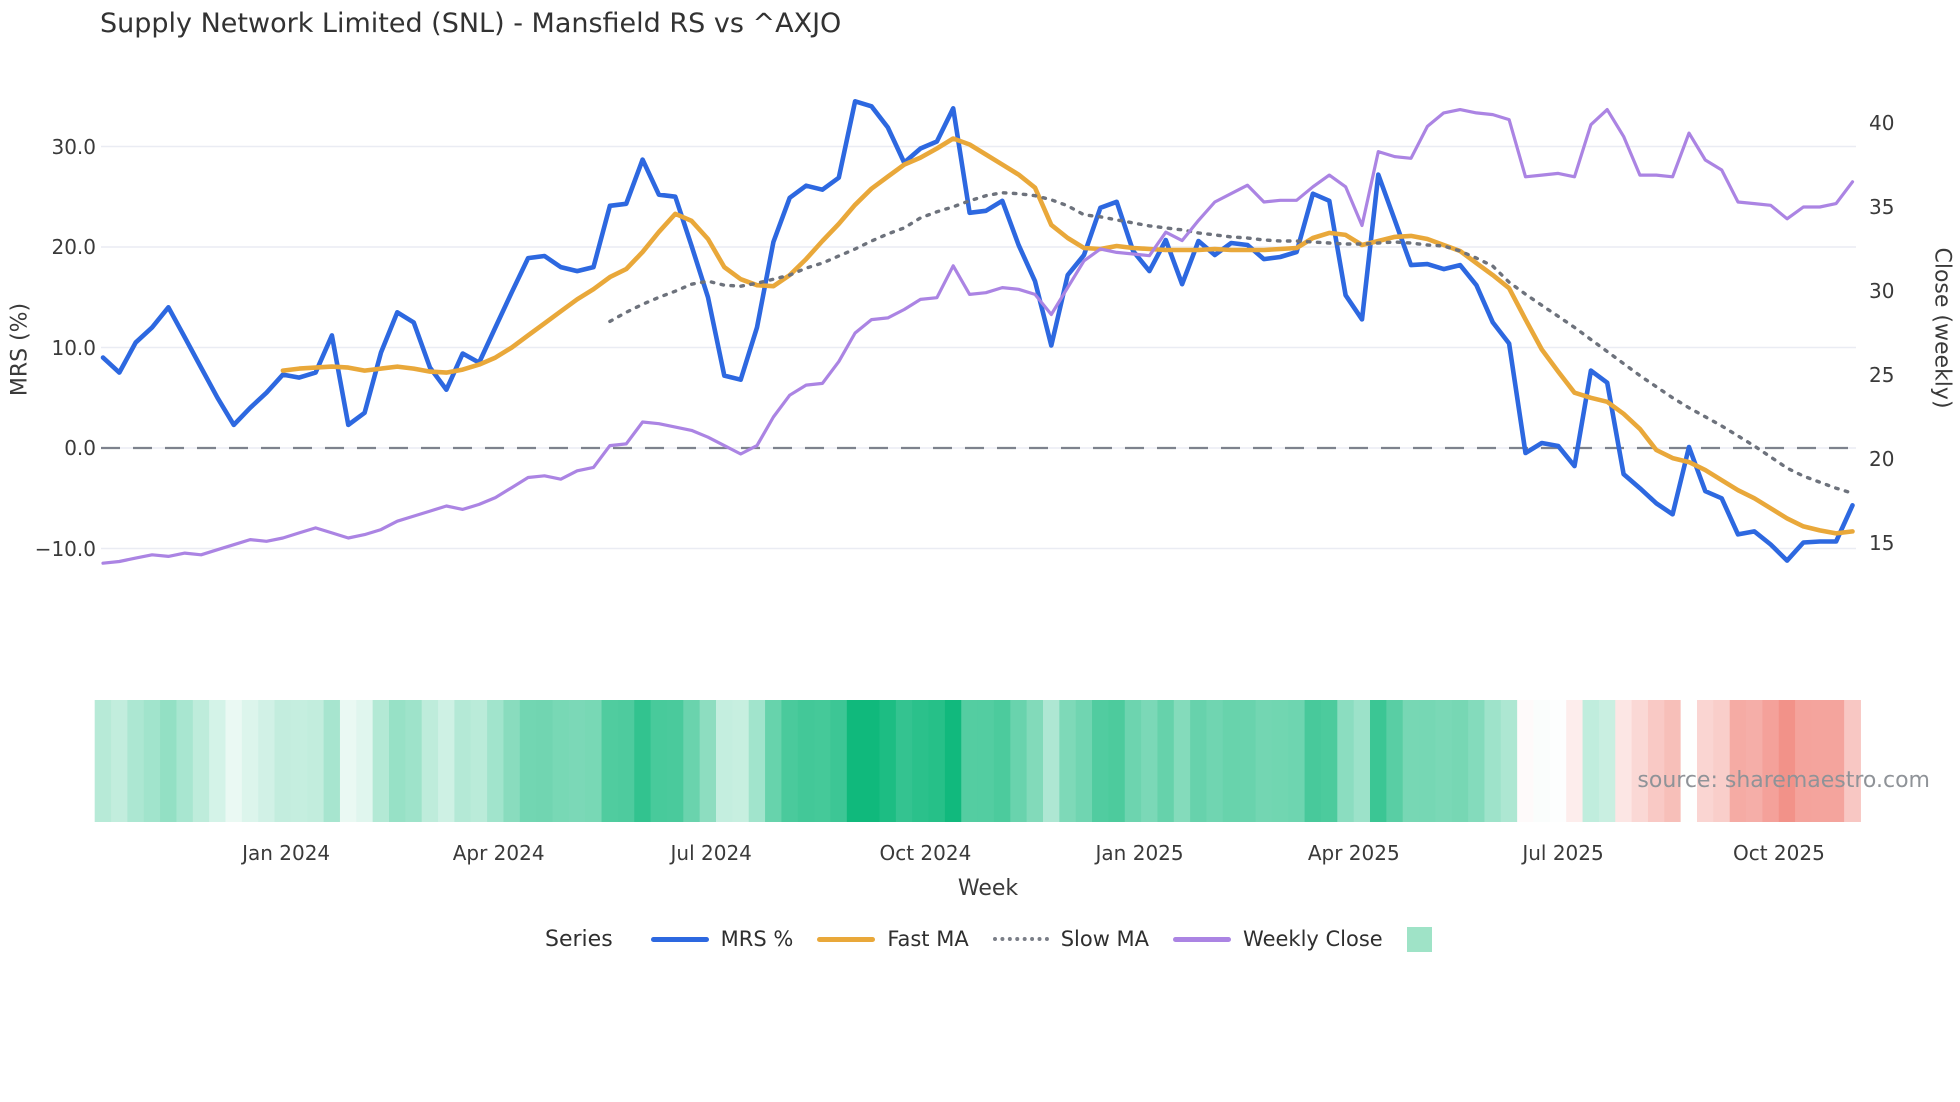 The height and width of the screenshot is (1102, 1960). I want to click on legend-item-slow-ma: Slow MA, so click(1071, 939).